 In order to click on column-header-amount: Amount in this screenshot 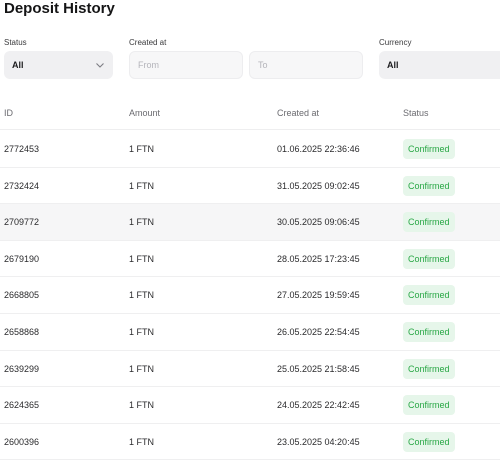, I will do `click(145, 113)`.